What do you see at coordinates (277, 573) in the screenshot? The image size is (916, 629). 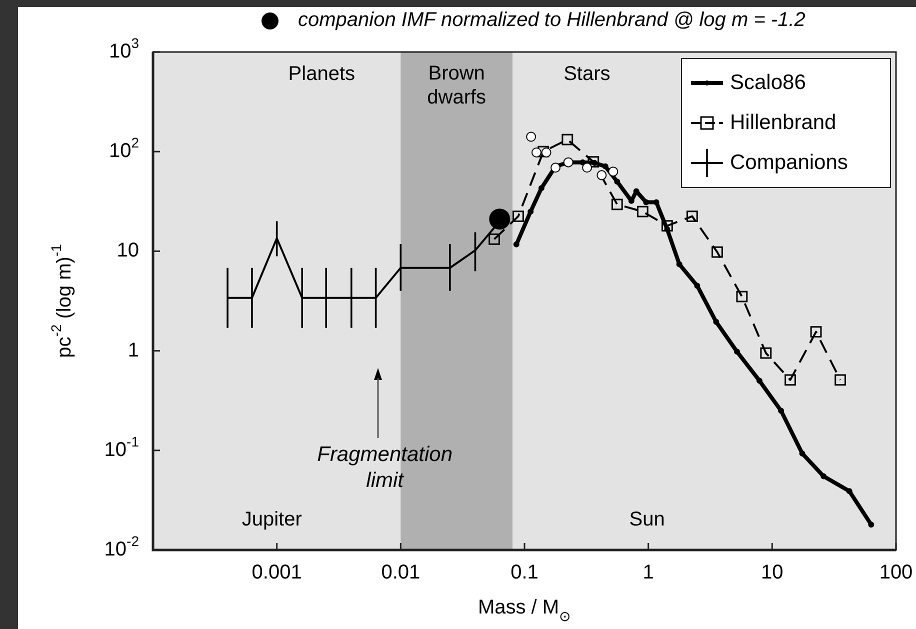 I see `x-tick-label: 0.001` at bounding box center [277, 573].